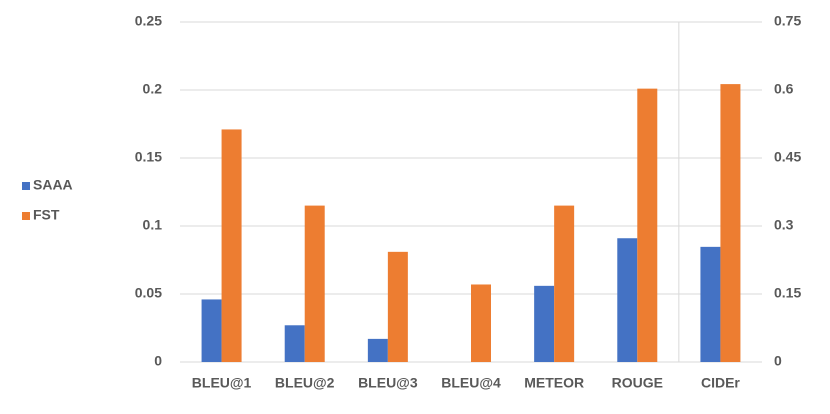 The image size is (830, 414). Describe the element at coordinates (148, 21) in the screenshot. I see `y-tick-label: 0.25` at that location.